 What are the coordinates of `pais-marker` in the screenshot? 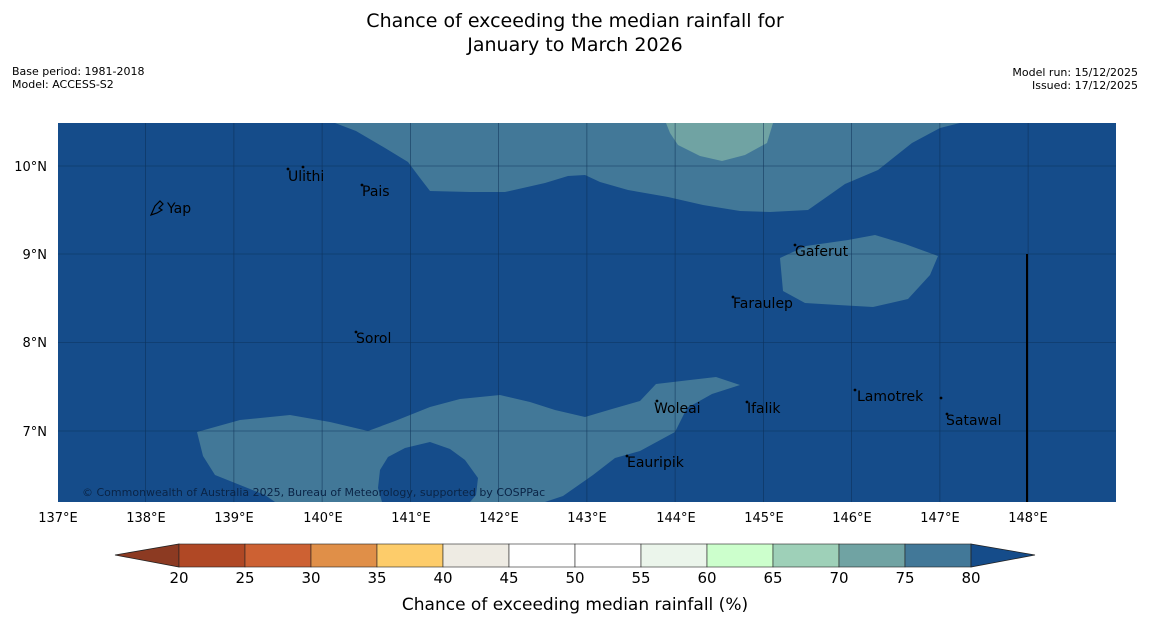 It's located at (362, 185).